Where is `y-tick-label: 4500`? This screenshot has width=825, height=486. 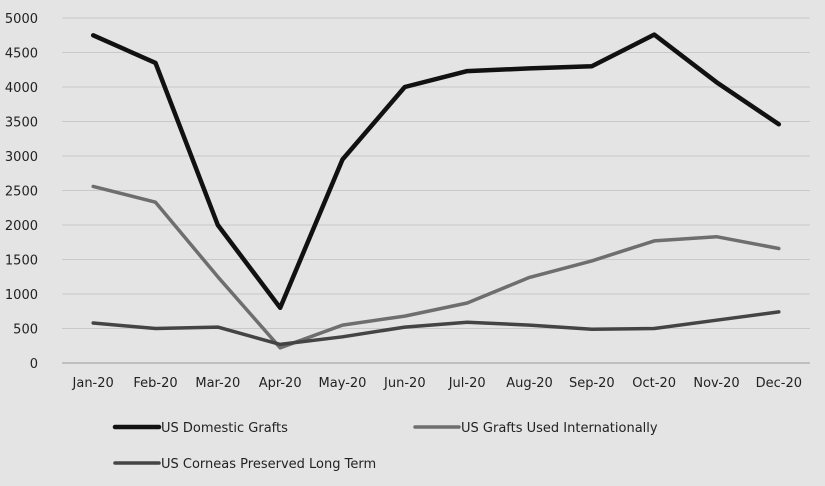
y-tick-label: 4500 is located at coordinates (21, 54).